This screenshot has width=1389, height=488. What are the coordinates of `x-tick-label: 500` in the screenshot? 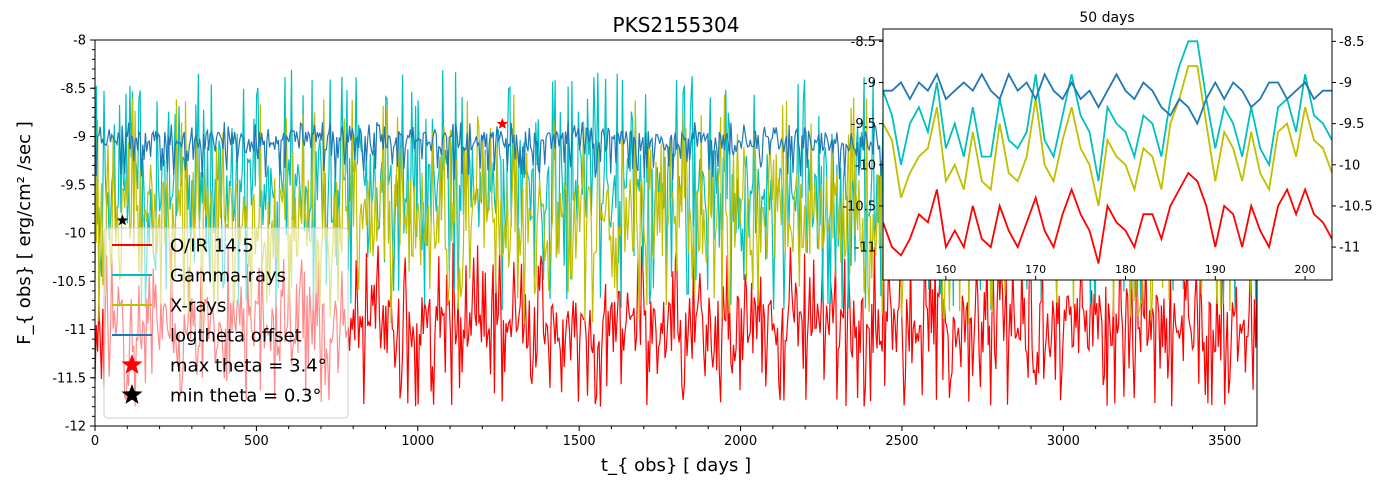 It's located at (256, 441).